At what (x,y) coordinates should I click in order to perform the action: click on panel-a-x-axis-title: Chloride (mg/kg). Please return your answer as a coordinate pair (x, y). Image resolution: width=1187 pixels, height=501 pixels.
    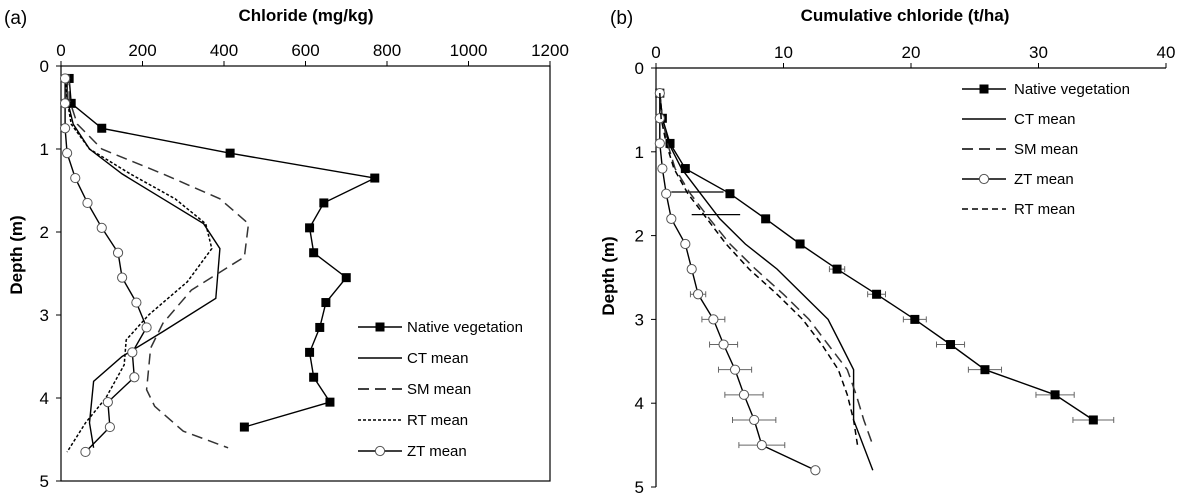
    Looking at the image, I should click on (305, 15).